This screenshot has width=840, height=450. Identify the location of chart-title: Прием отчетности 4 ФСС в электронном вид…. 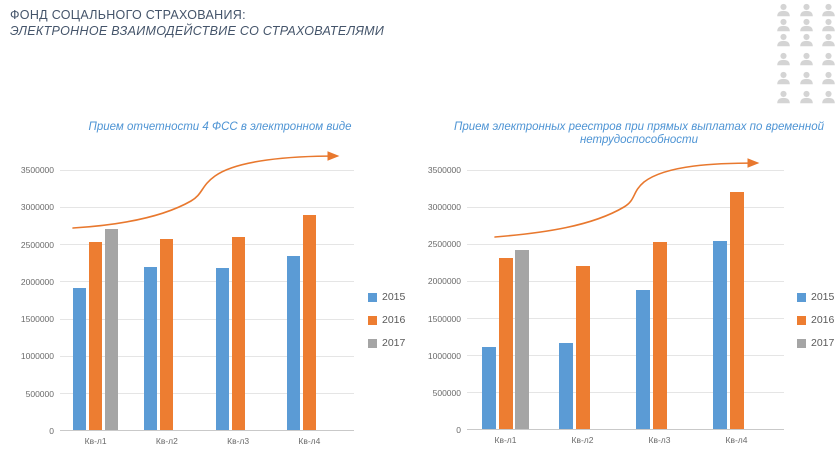
(220, 127).